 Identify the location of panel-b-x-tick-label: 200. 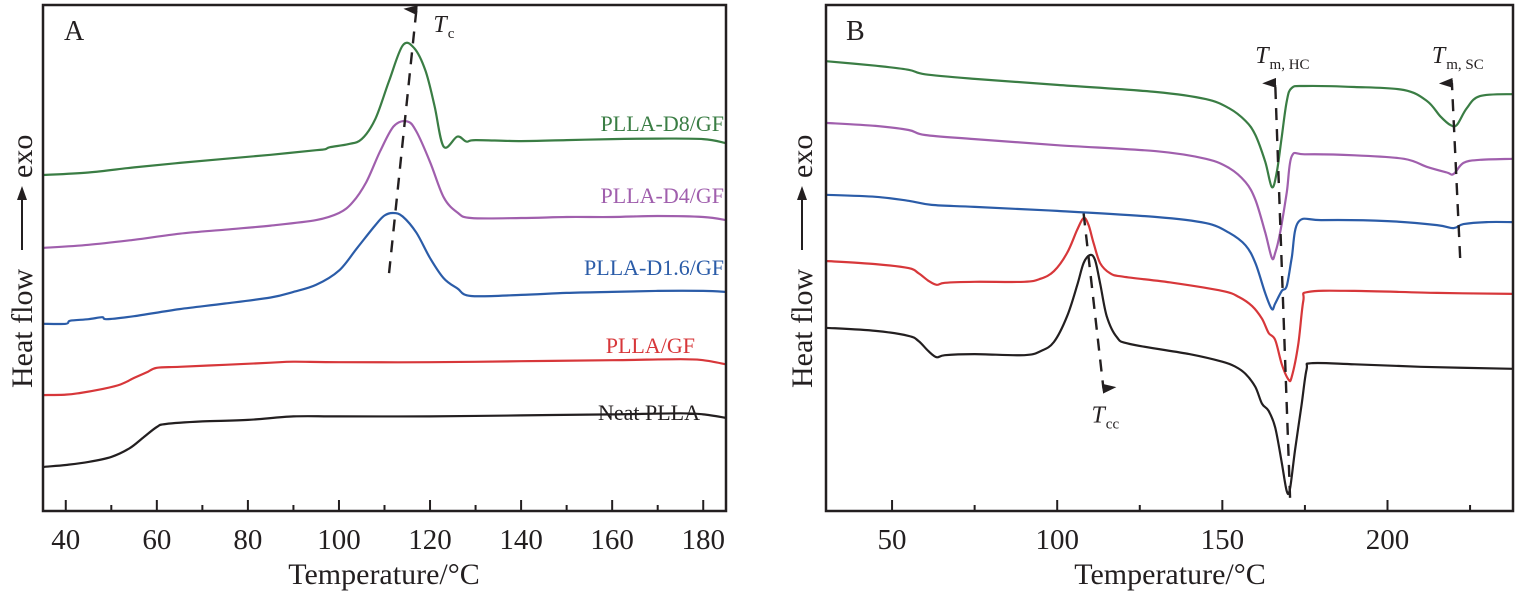
(1388, 540).